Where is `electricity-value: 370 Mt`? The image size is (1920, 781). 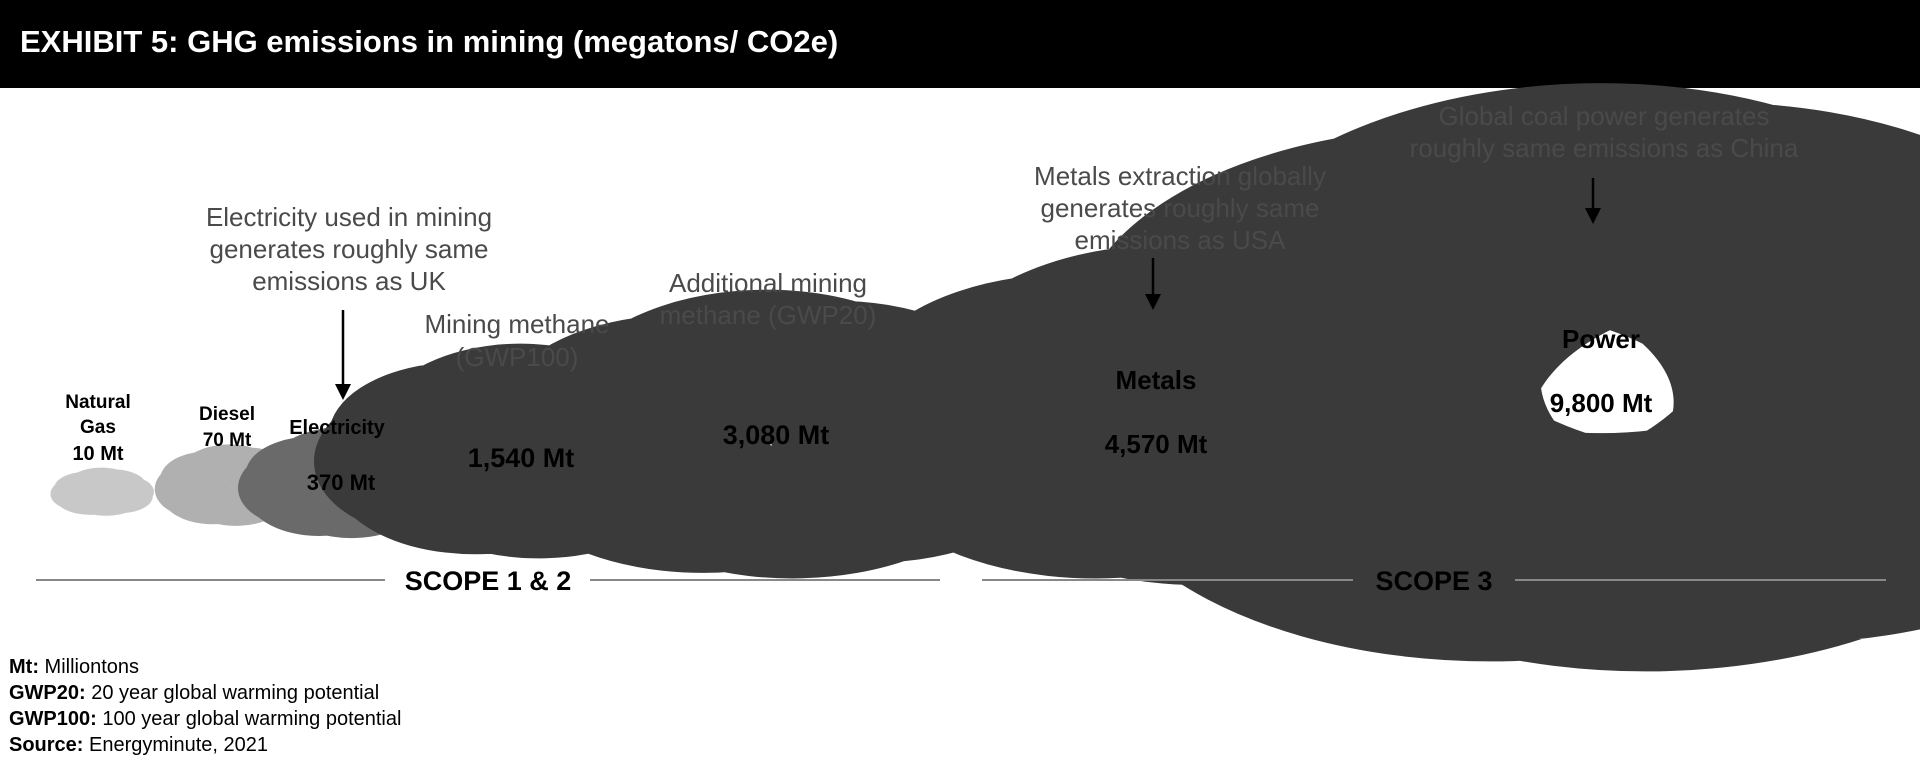
electricity-value: 370 Mt is located at coordinates (341, 482).